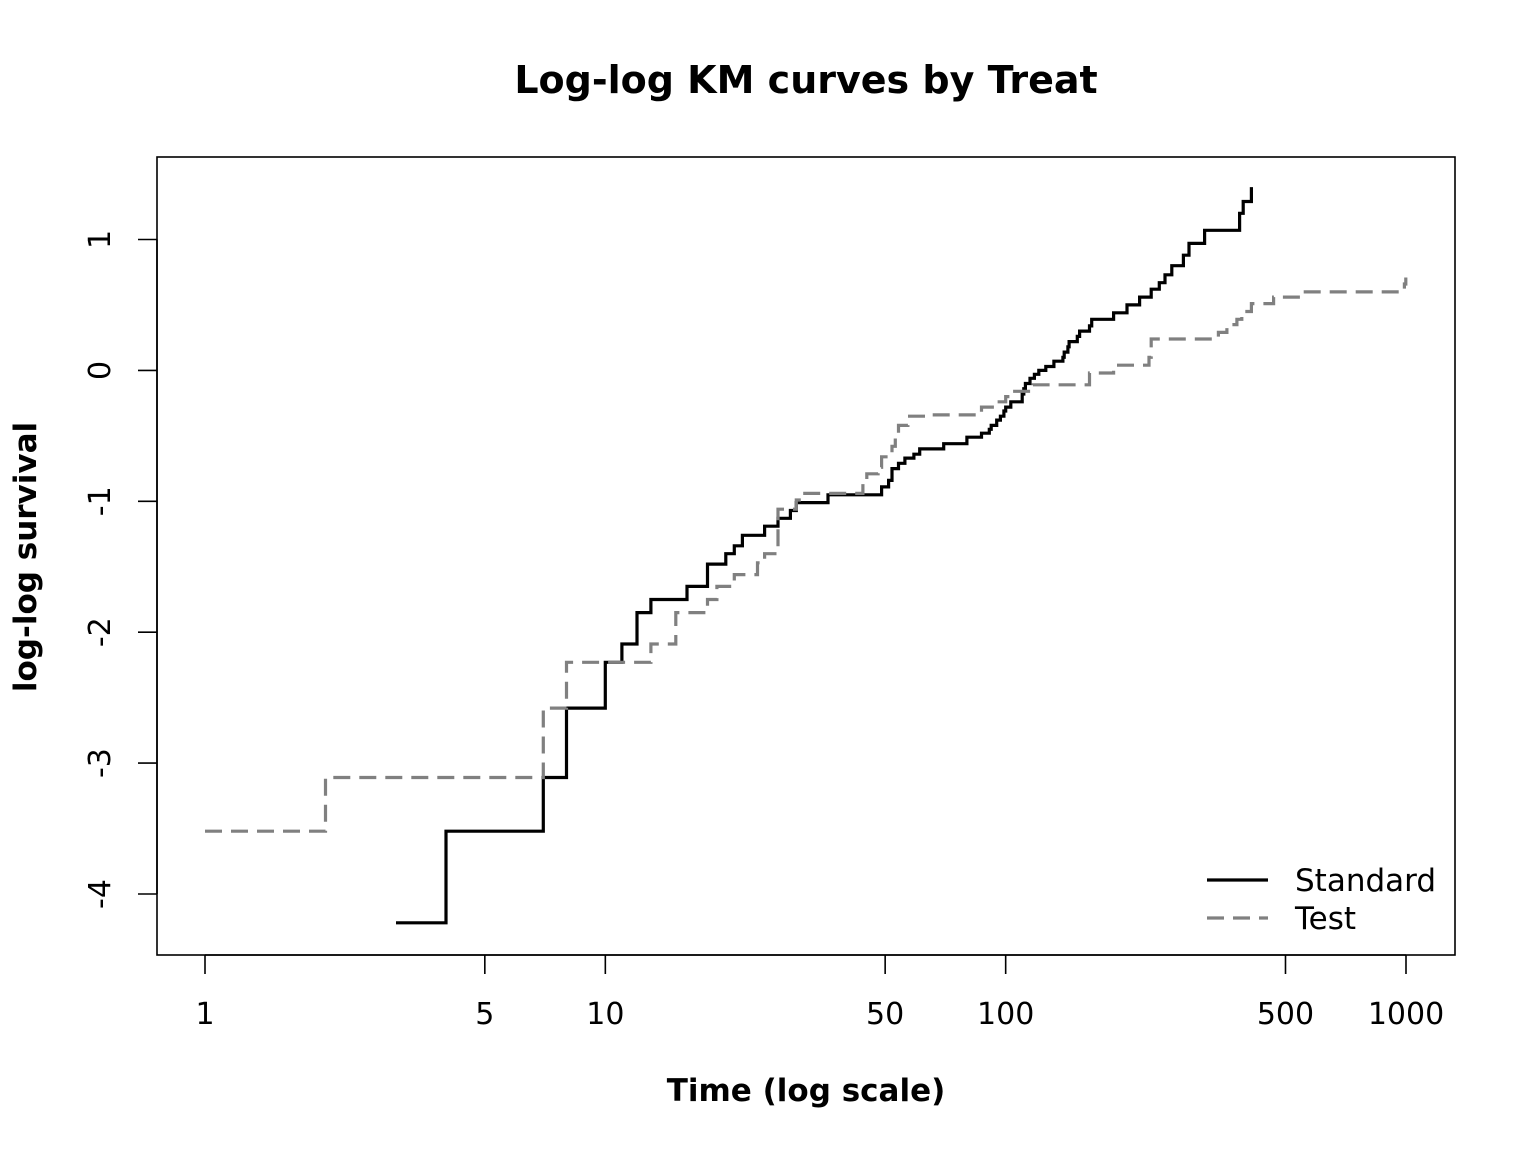 The height and width of the screenshot is (1152, 1536). What do you see at coordinates (1005, 1014) in the screenshot?
I see `x-tick-label: 100` at bounding box center [1005, 1014].